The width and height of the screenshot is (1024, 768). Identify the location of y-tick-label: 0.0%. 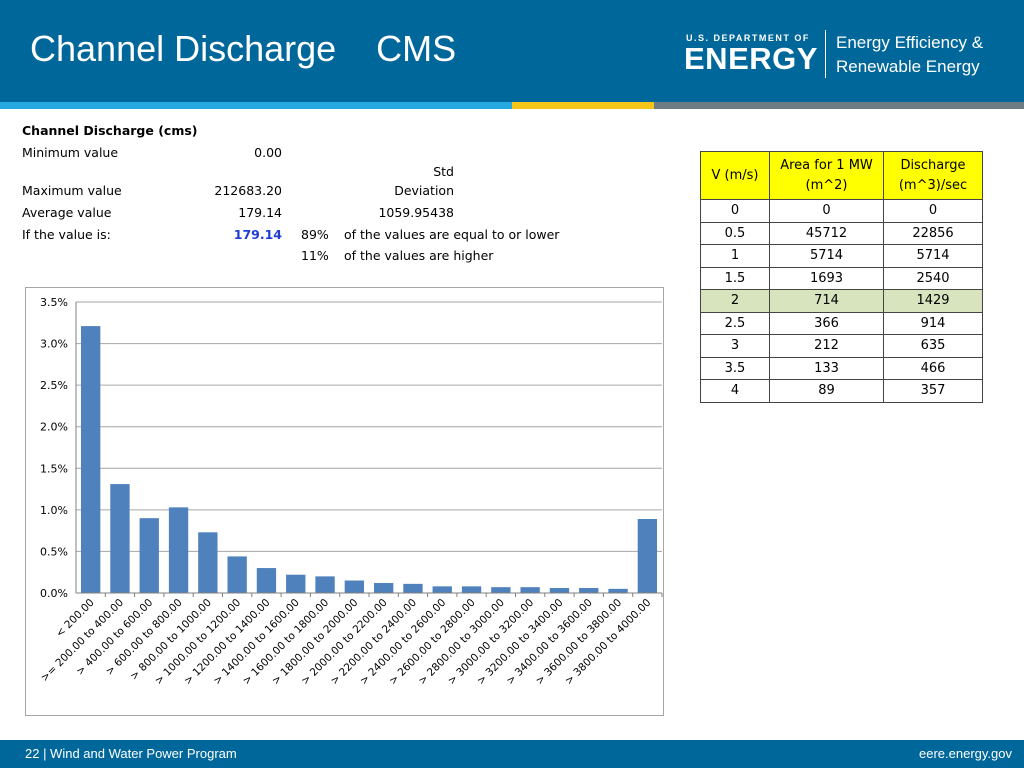
(54, 593).